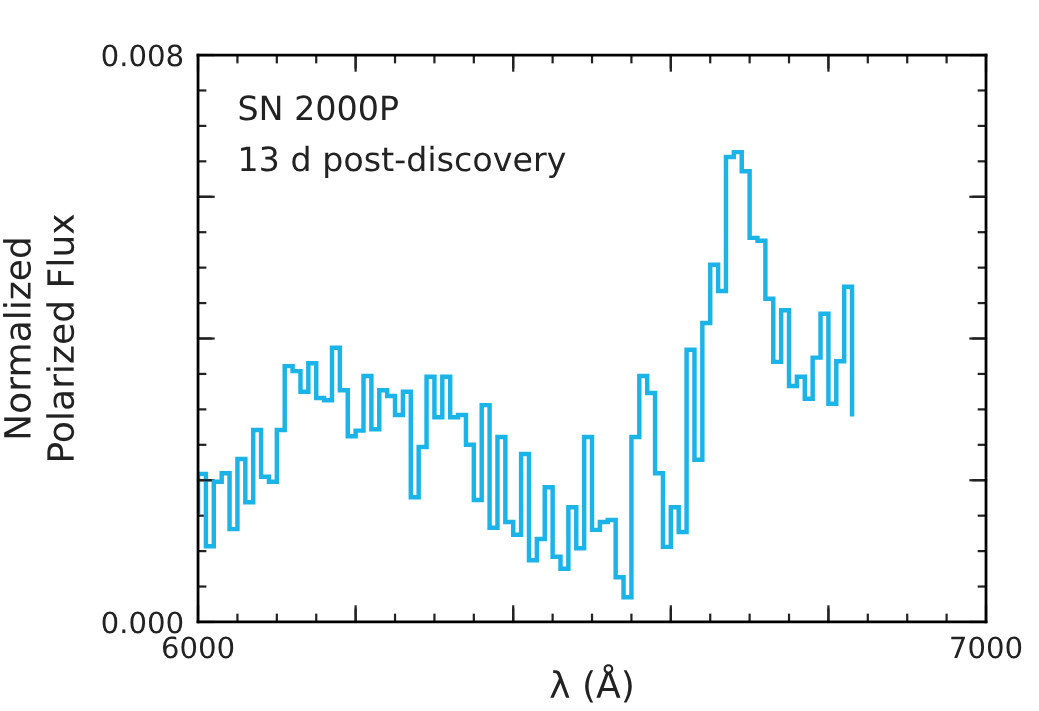 The image size is (1039, 711). I want to click on annotation: 13 d post-discovery, so click(403, 161).